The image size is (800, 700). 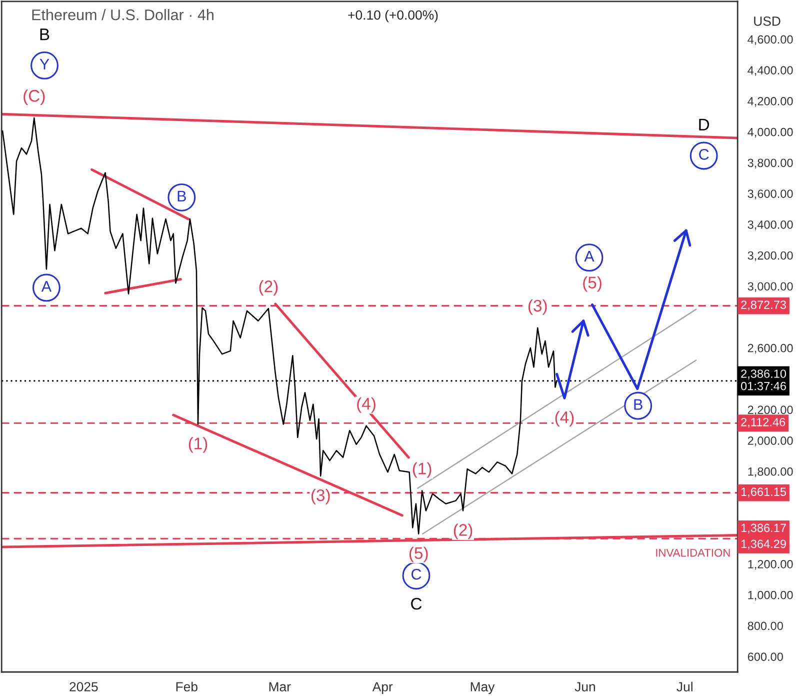 What do you see at coordinates (770, 441) in the screenshot?
I see `y-tick-label: 2,000.00` at bounding box center [770, 441].